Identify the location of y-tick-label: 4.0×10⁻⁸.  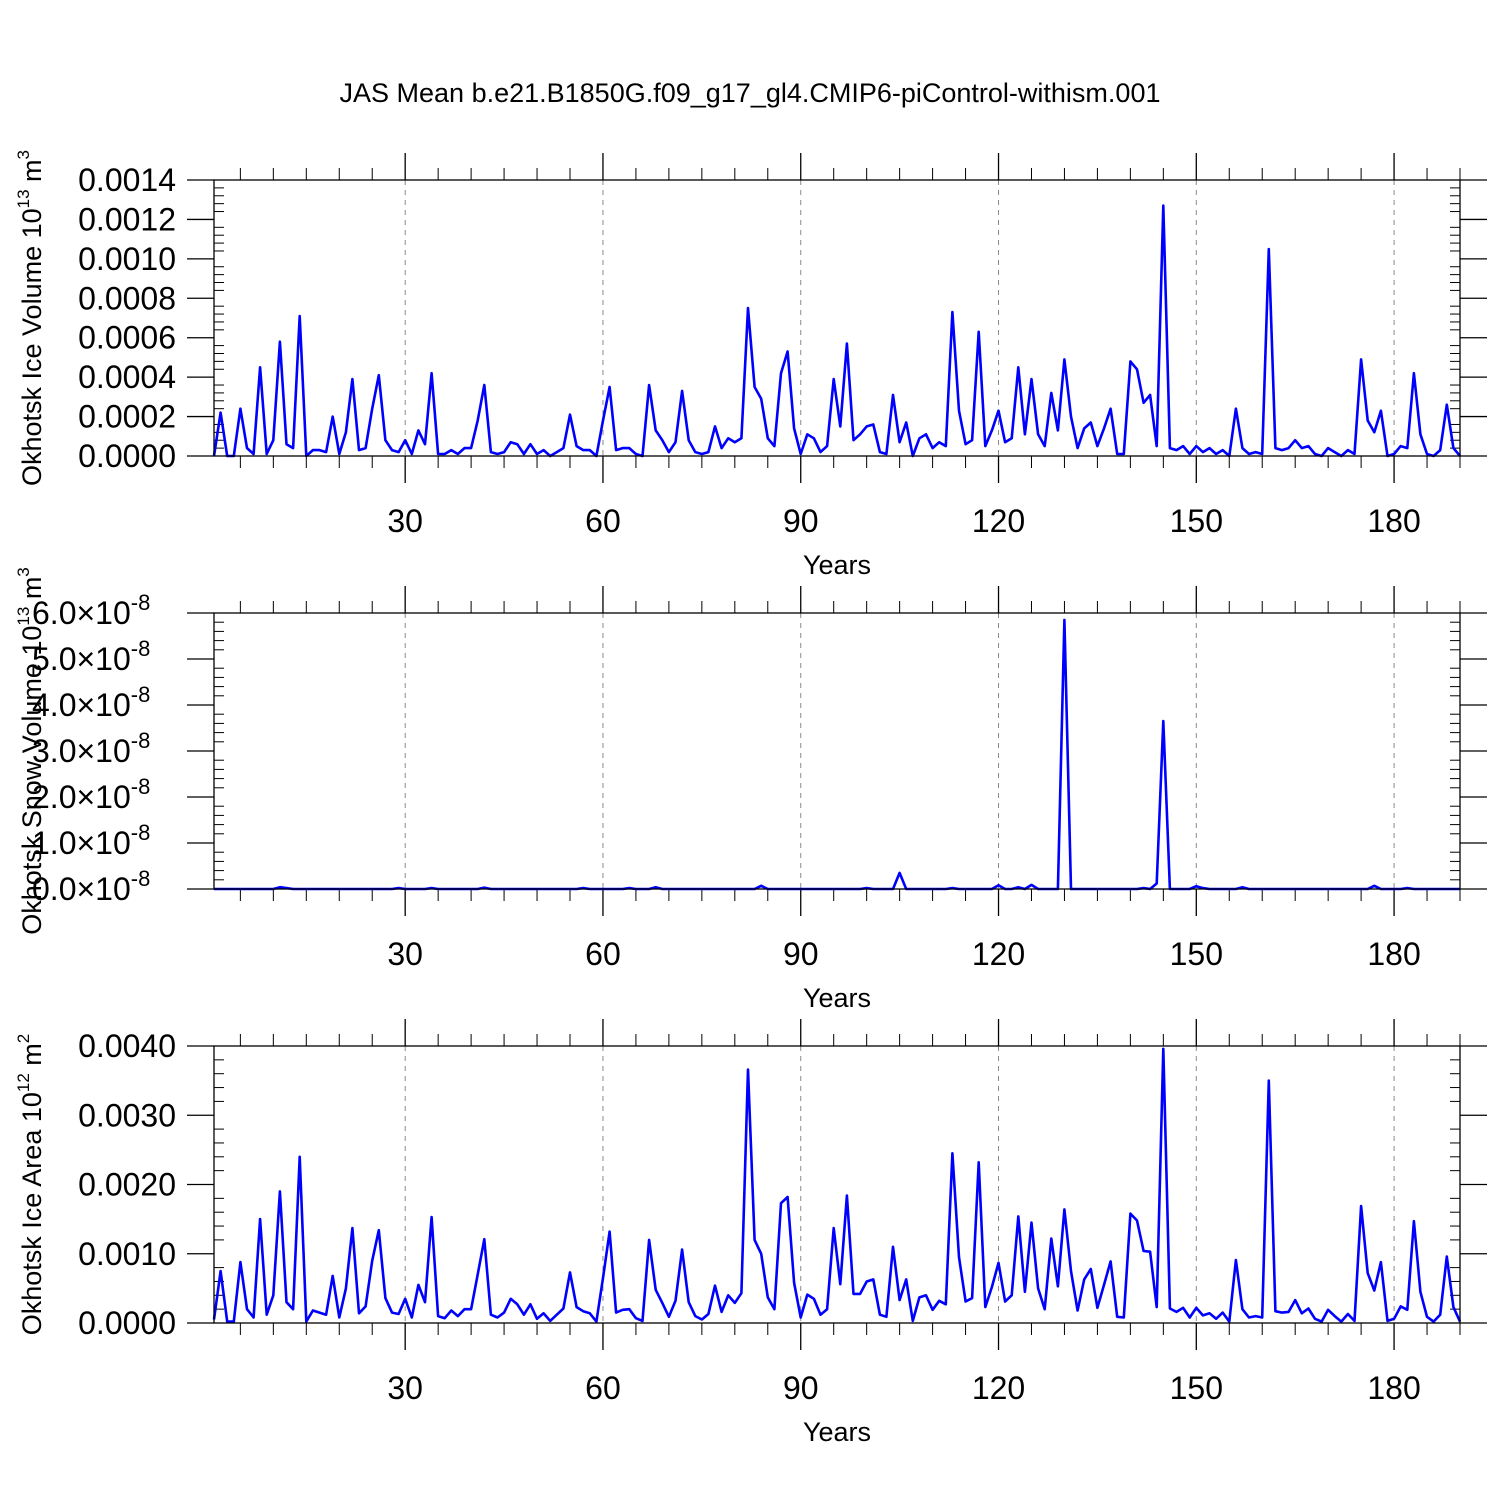
(91, 702).